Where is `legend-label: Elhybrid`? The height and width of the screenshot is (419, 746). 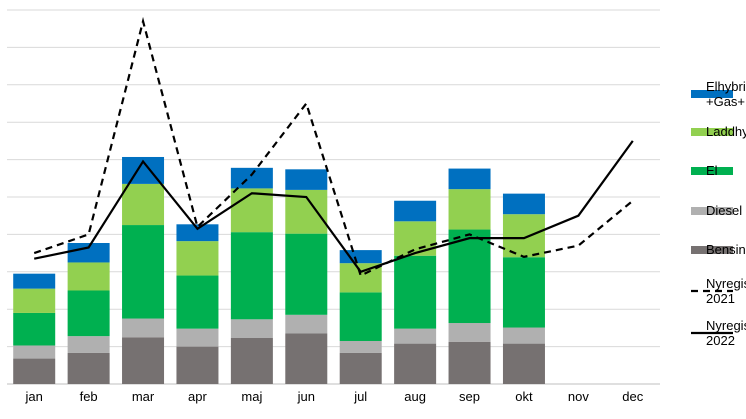 legend-label: Elhybrid is located at coordinates (726, 86).